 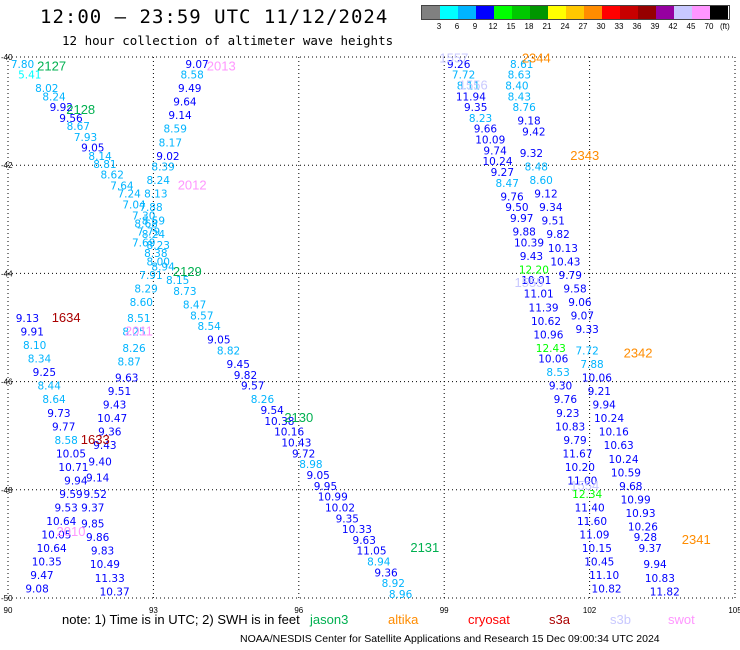 I want to click on wave-height-value: 8.47, so click(x=507, y=184).